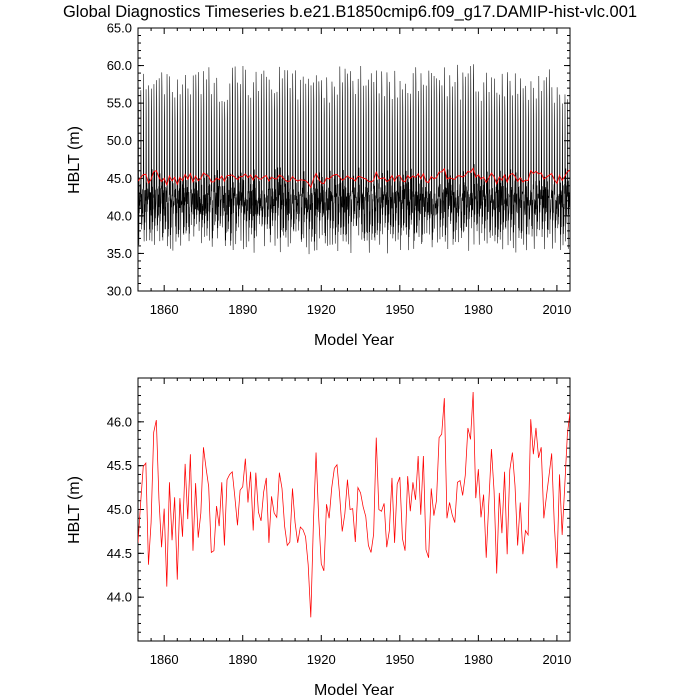  Describe the element at coordinates (354, 690) in the screenshot. I see `bottom-x-axis-label: Model Year` at that location.